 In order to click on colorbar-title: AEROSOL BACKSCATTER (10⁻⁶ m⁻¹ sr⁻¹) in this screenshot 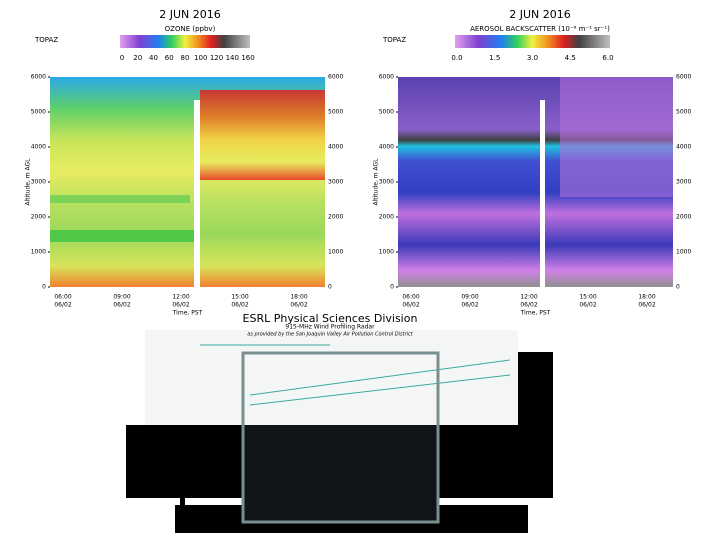, I will do `click(540, 29)`.